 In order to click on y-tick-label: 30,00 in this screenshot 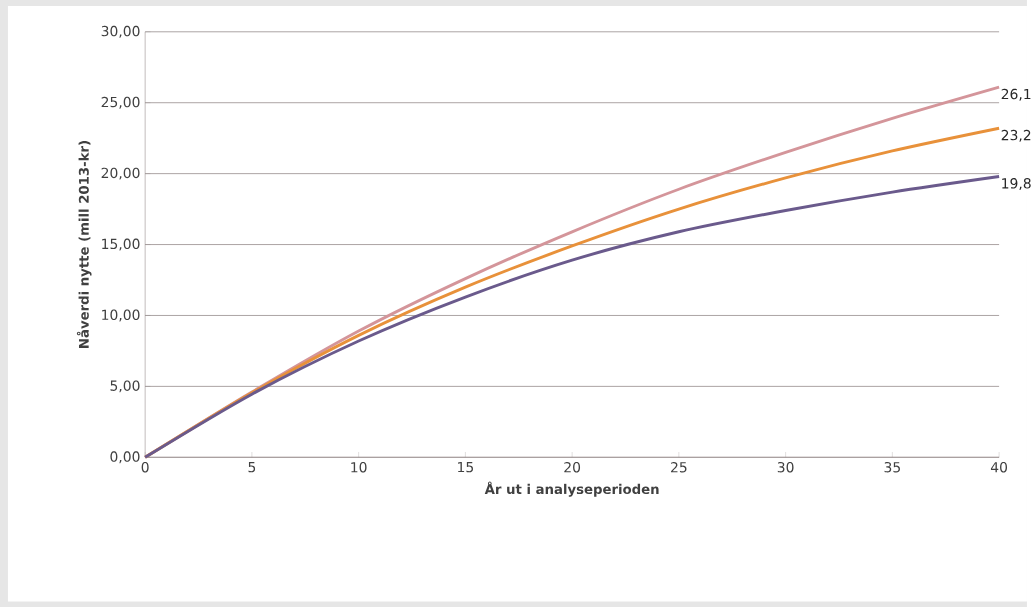, I will do `click(120, 31)`.